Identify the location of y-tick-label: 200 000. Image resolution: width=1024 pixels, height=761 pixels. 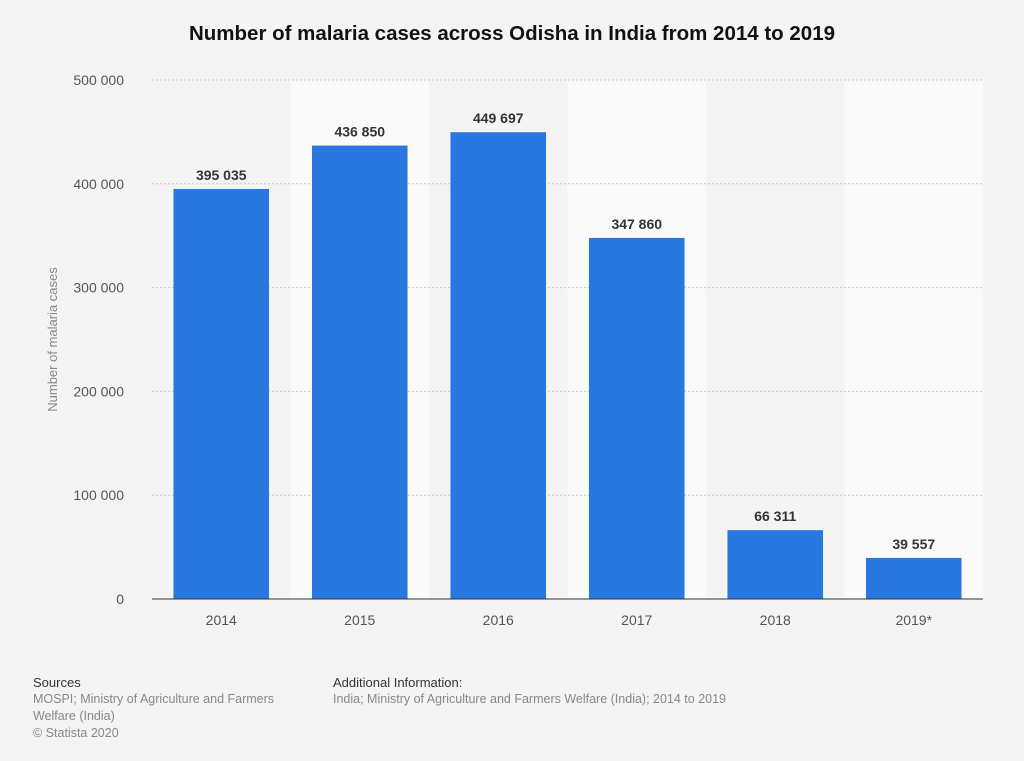
(98, 391).